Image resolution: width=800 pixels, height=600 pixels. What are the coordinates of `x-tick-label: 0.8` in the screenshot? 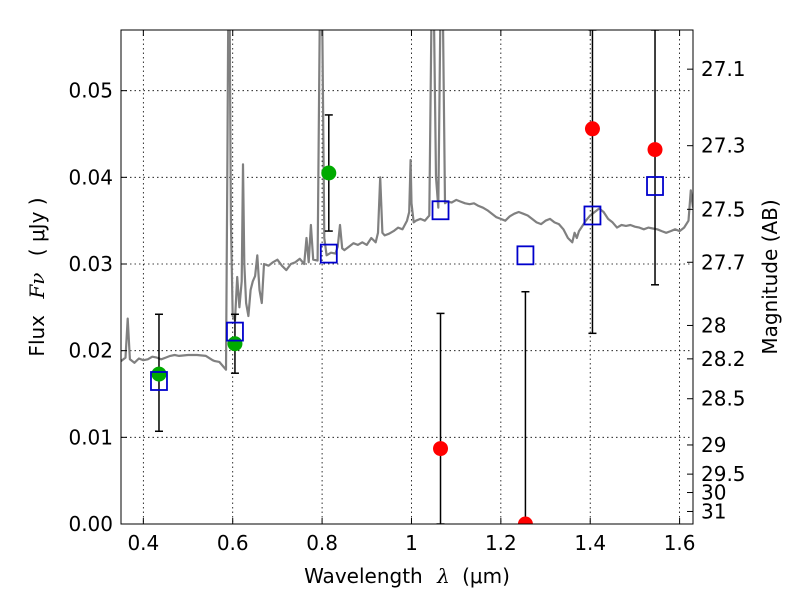 It's located at (322, 543).